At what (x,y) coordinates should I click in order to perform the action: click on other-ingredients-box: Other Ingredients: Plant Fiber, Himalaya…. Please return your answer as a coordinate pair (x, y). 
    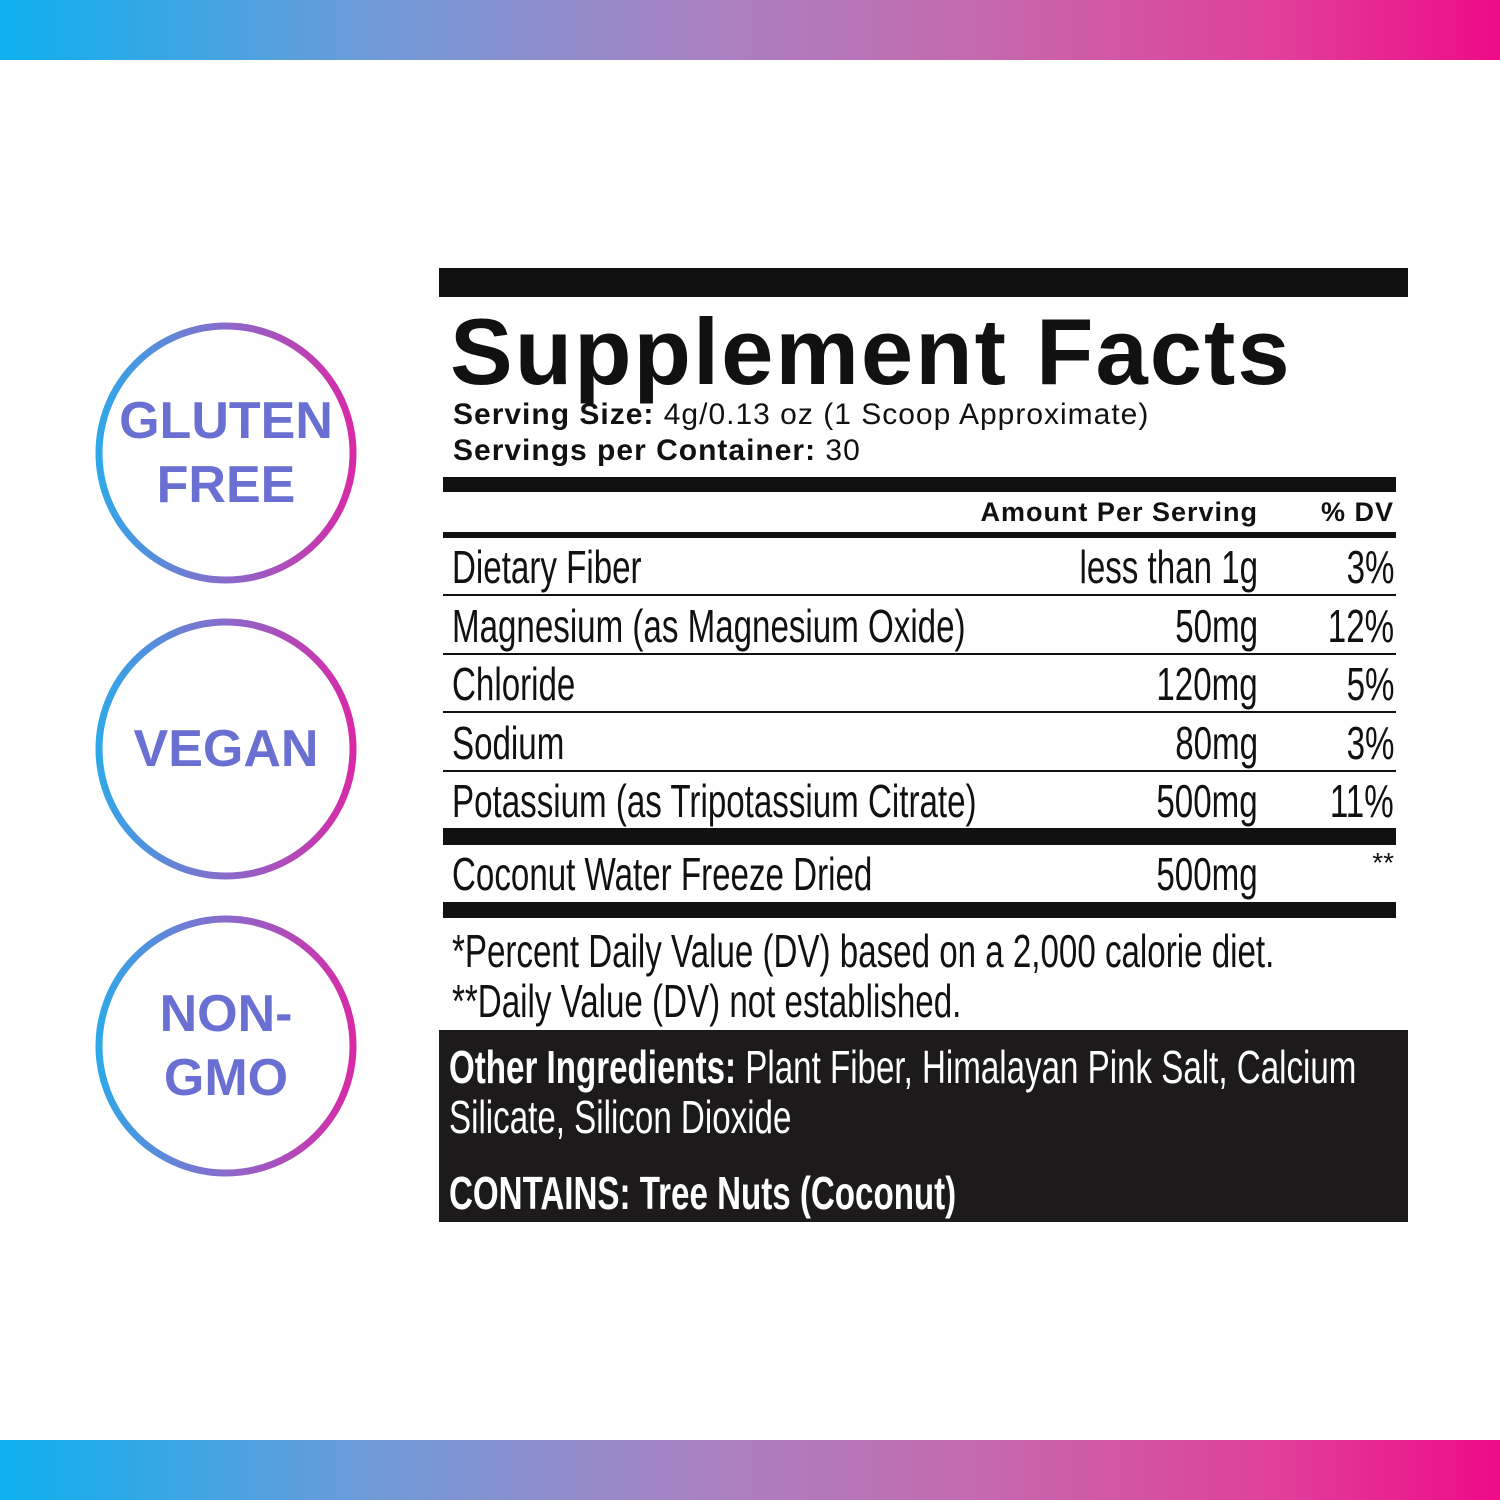
    Looking at the image, I should click on (923, 1126).